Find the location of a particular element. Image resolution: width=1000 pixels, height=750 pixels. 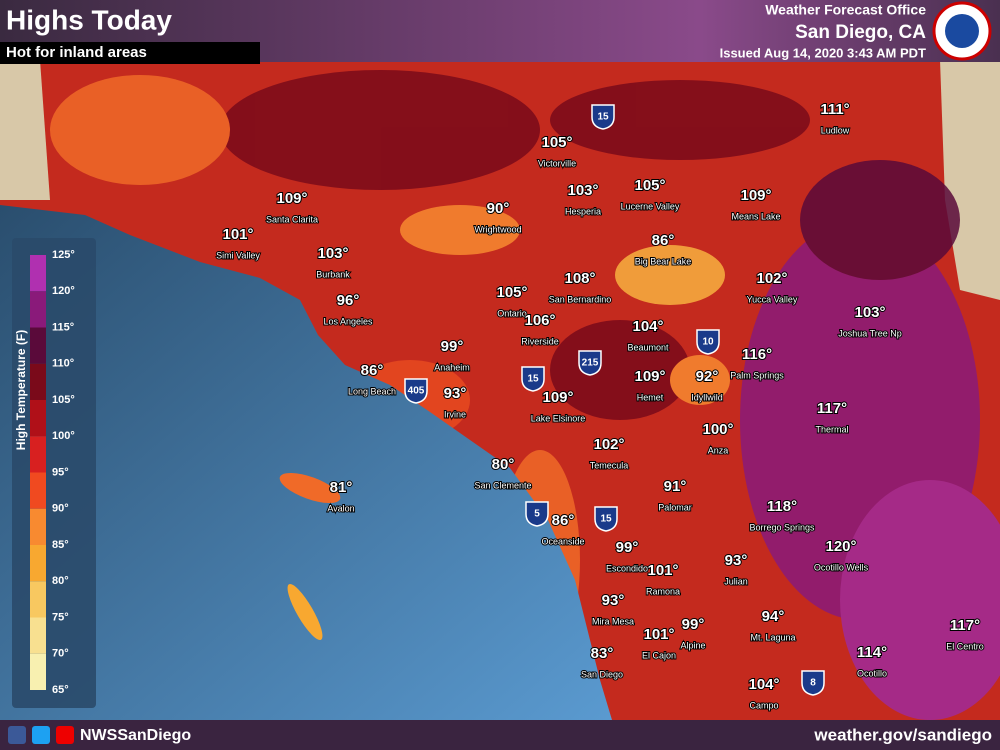

city-name: Victorville is located at coordinates (557, 163).